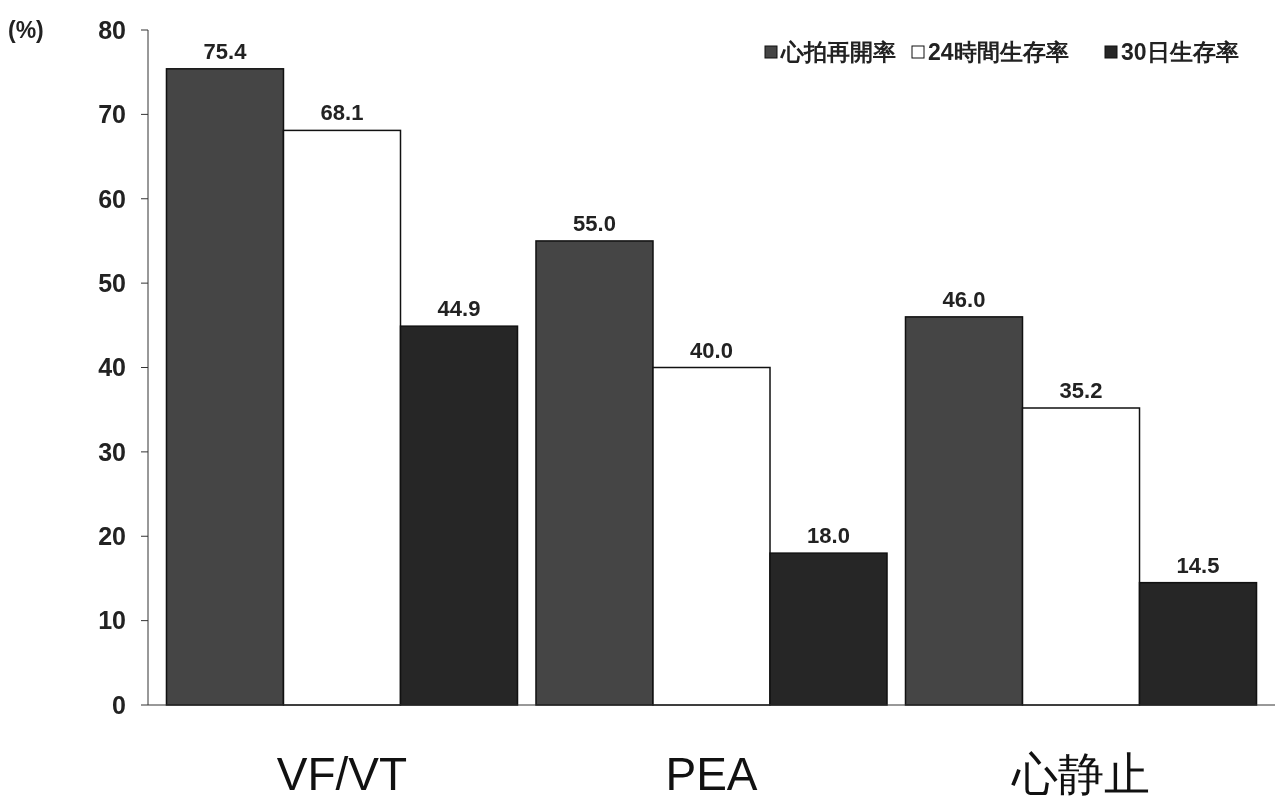  What do you see at coordinates (112, 282) in the screenshot?
I see `y-tick-label: 50` at bounding box center [112, 282].